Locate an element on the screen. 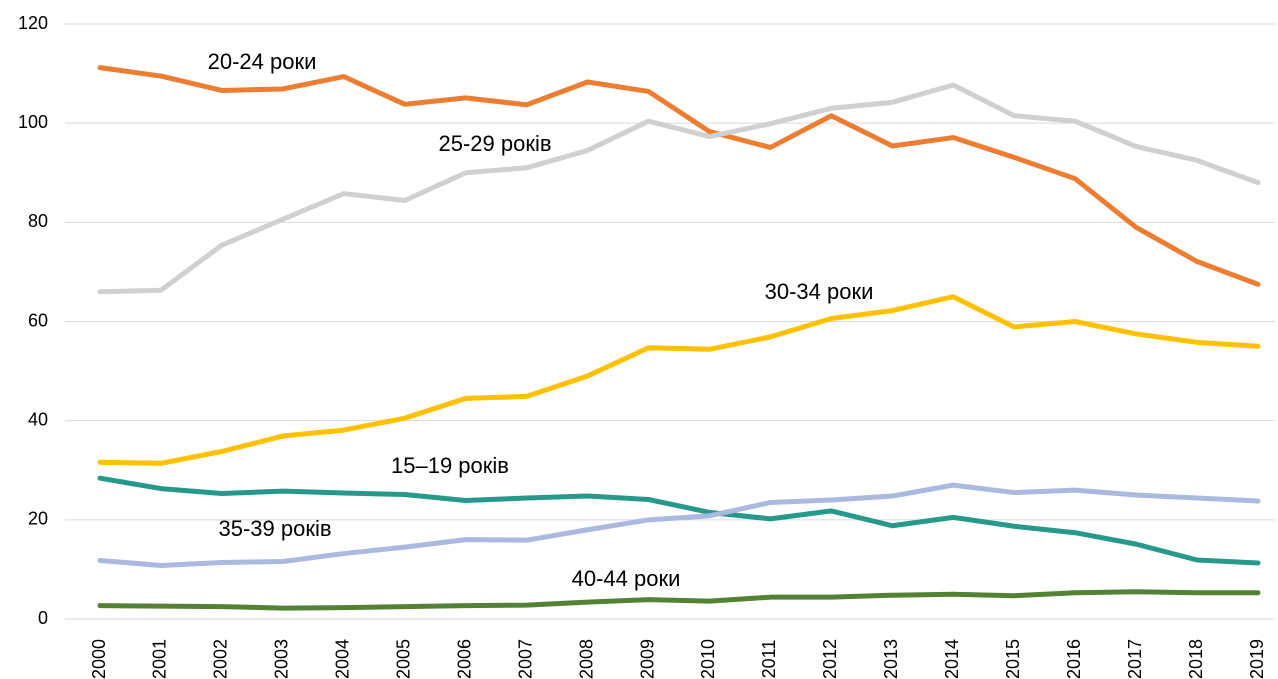  series-label: 15–19 років is located at coordinates (450, 465).